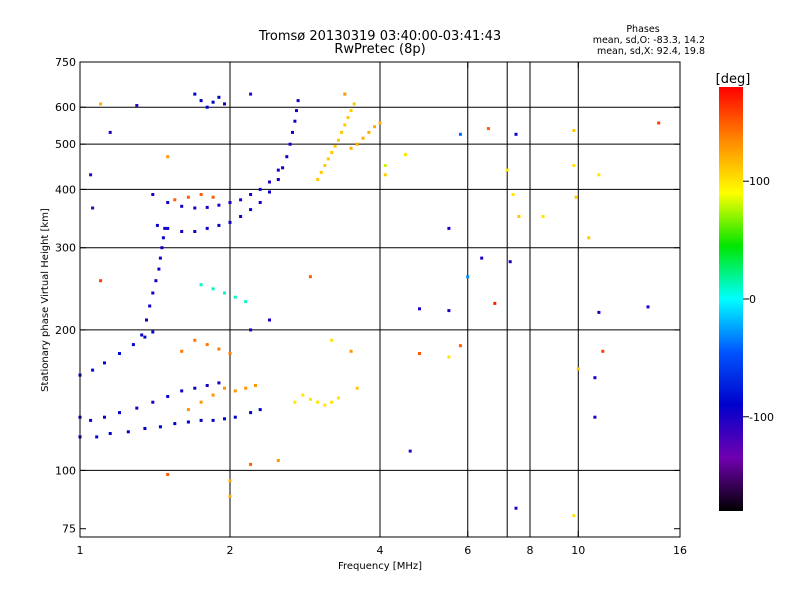  I want to click on colorbar-tick-label: -100, so click(761, 417).